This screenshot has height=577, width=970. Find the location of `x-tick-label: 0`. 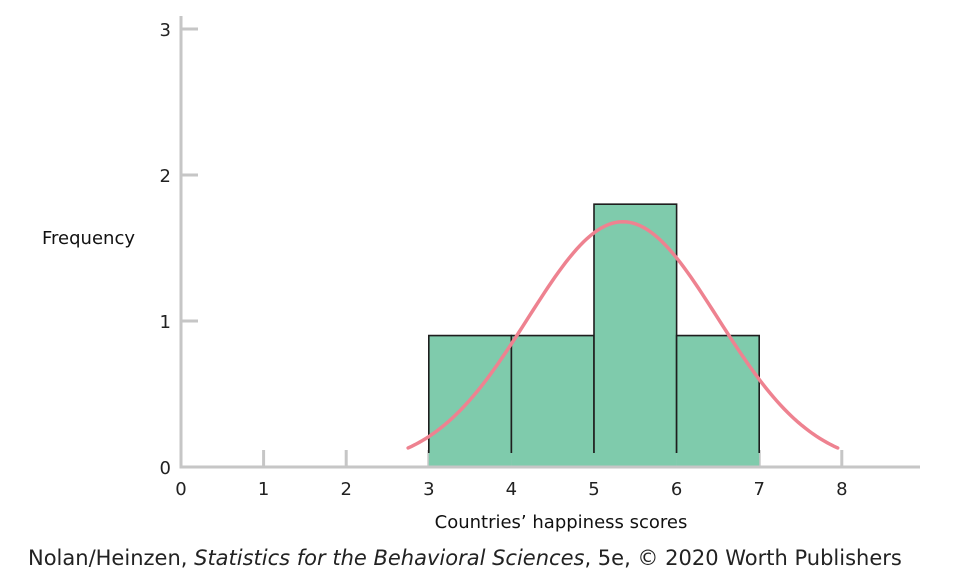

x-tick-label: 0 is located at coordinates (180, 489).